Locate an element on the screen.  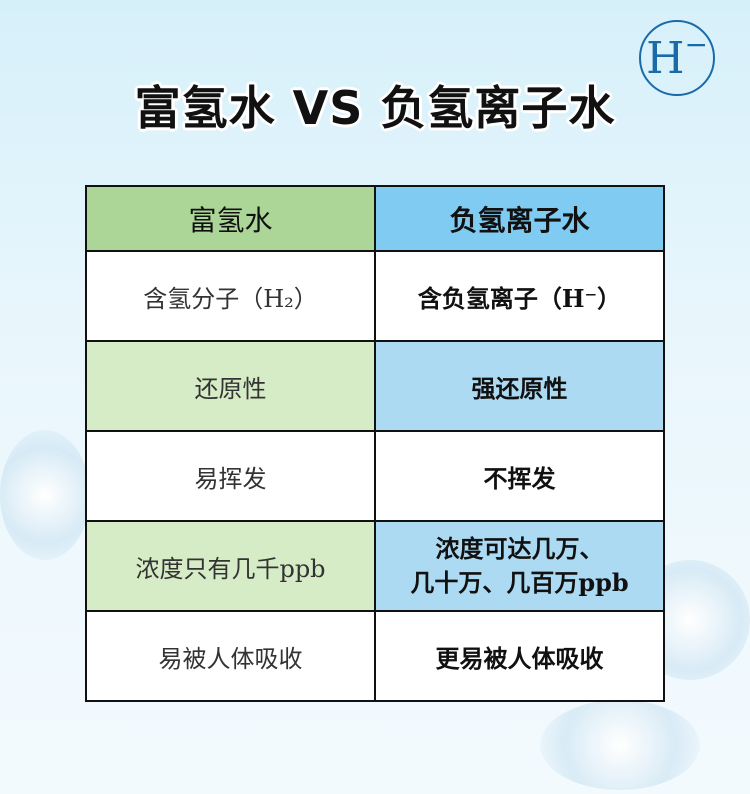
table-row: 易被人体吸收 更易被人体吸收 is located at coordinates (375, 656).